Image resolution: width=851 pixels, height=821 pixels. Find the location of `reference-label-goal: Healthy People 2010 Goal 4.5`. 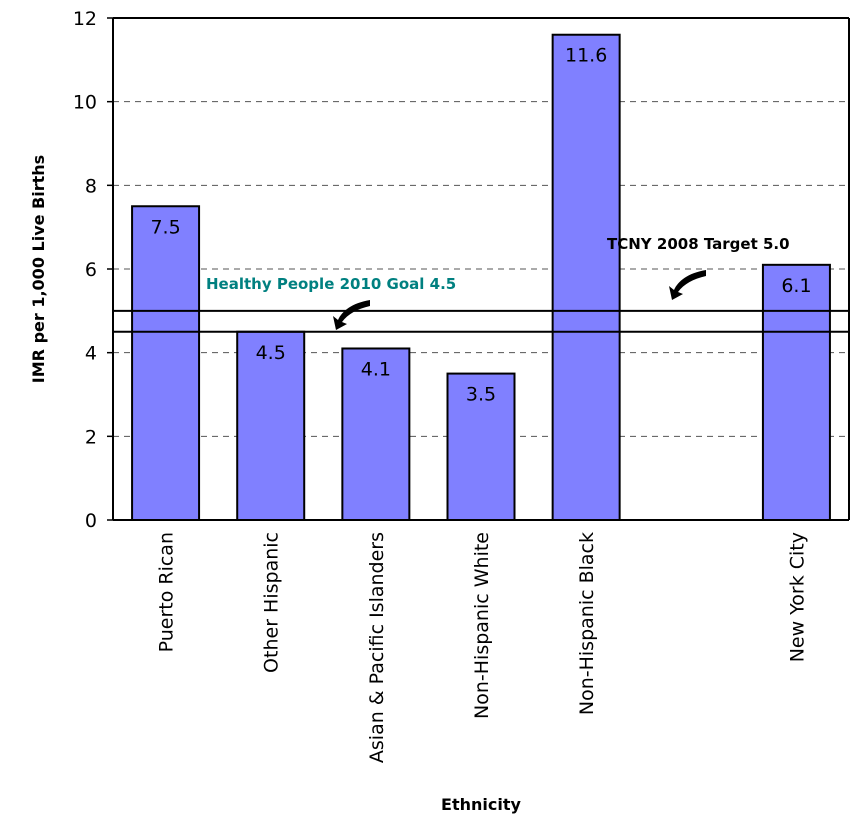

reference-label-goal: Healthy People 2010 Goal 4.5 is located at coordinates (331, 284).